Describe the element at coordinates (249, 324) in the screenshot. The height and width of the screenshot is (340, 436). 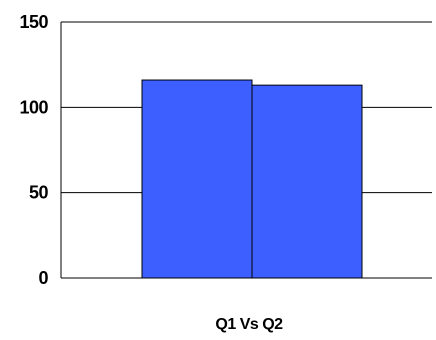
I see `x-axis-label: Q1 Vs Q2` at that location.